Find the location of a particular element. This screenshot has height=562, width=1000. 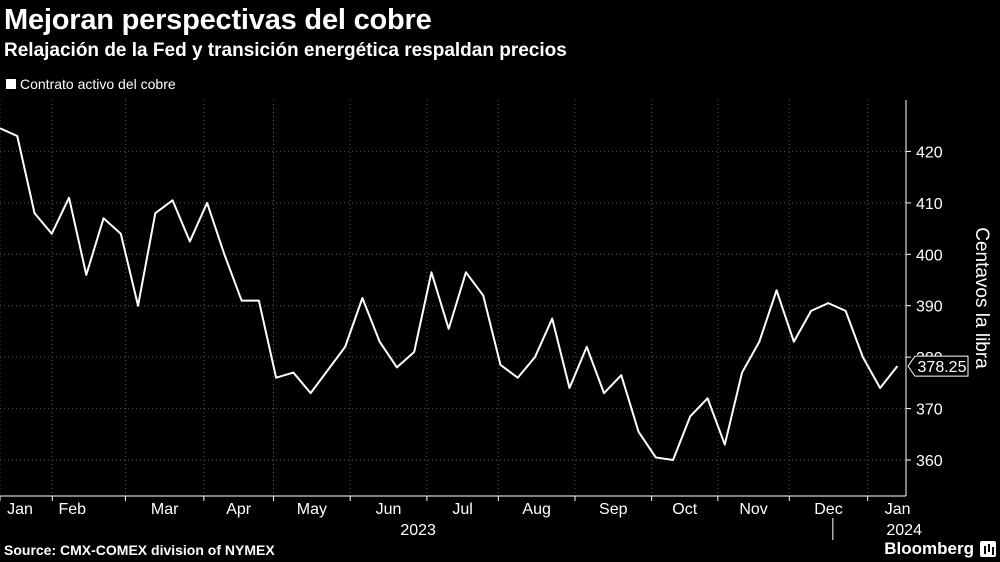

y-tick-label: 410 is located at coordinates (929, 204).